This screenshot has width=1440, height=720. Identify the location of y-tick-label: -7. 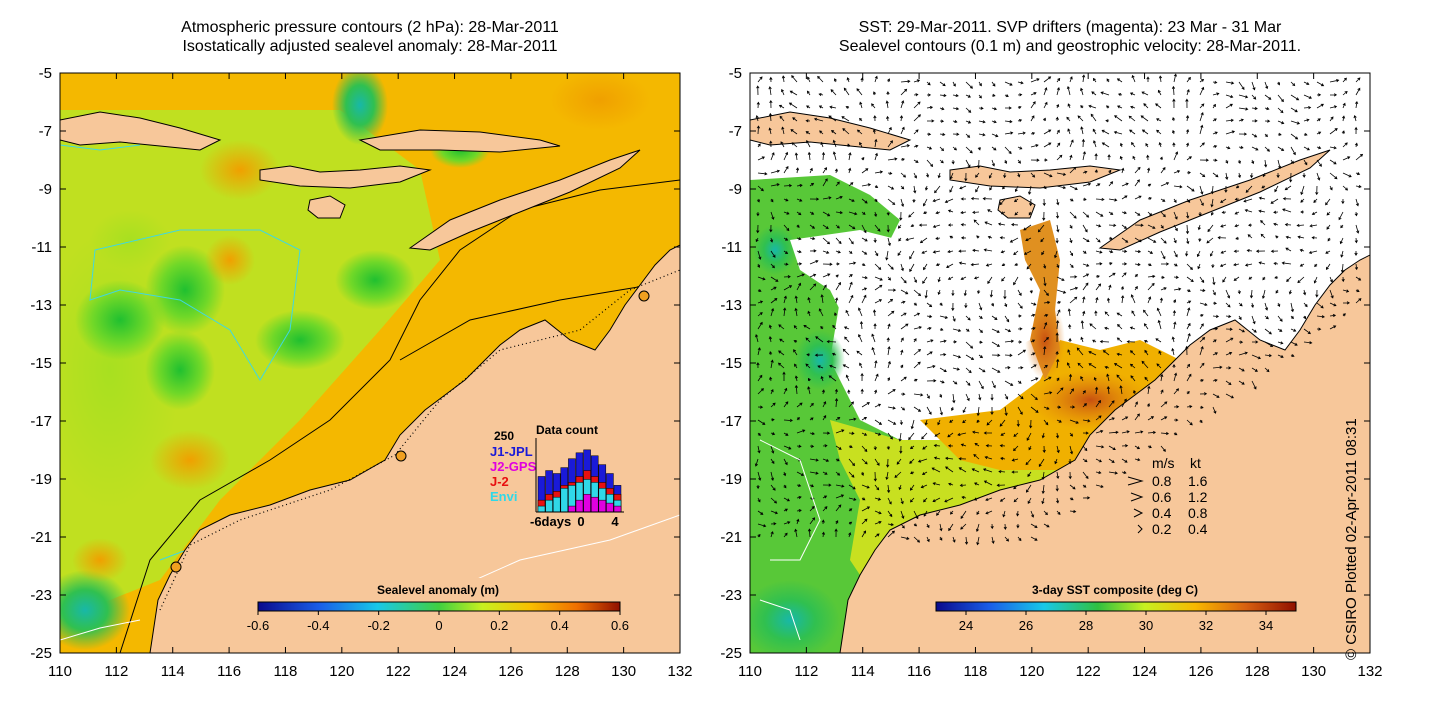
(45, 131).